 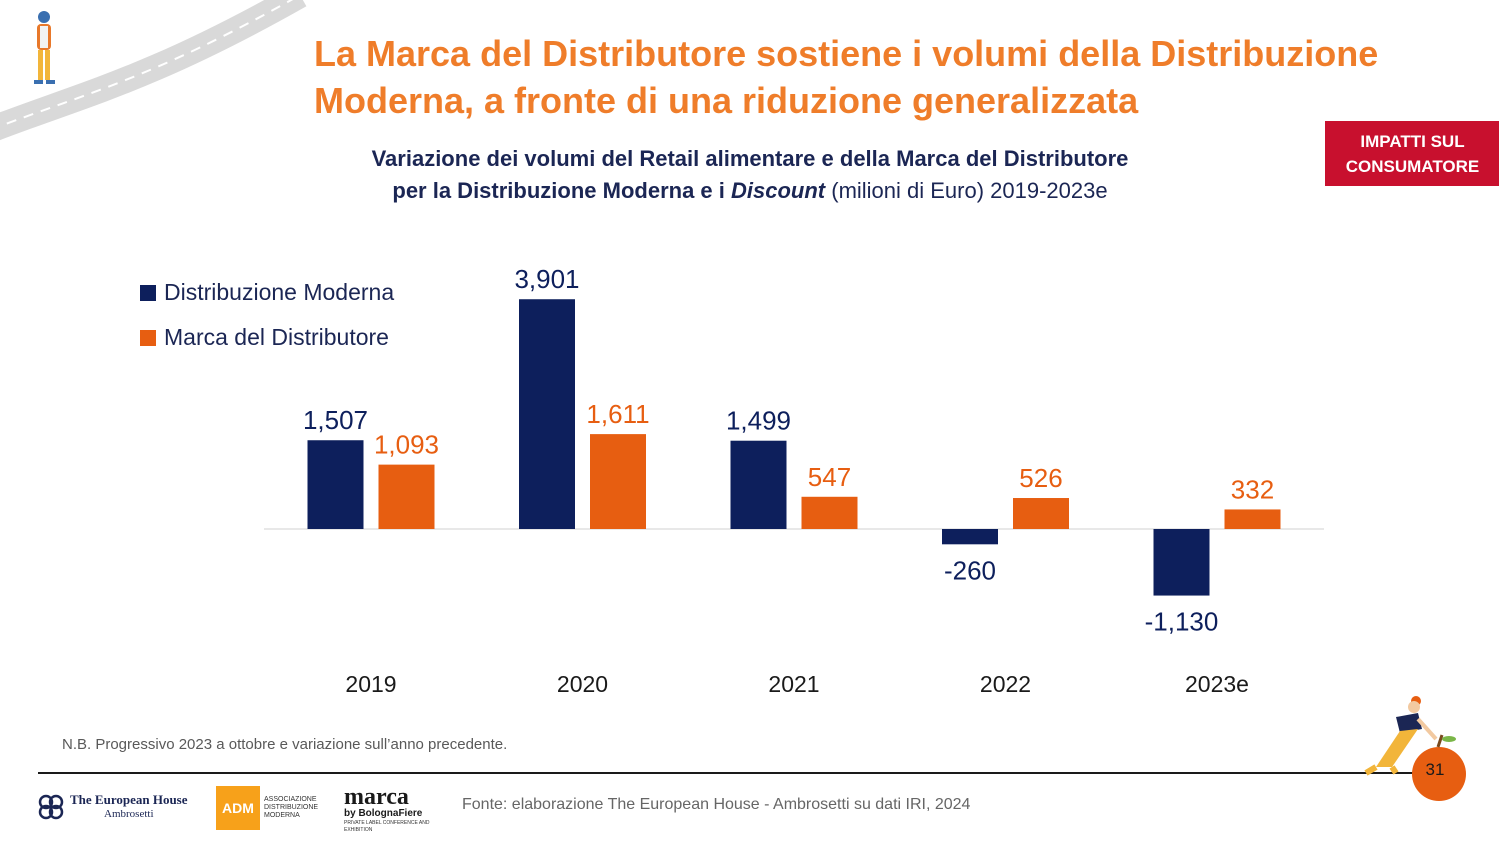 I want to click on legend-swatch-navy, so click(x=148, y=292).